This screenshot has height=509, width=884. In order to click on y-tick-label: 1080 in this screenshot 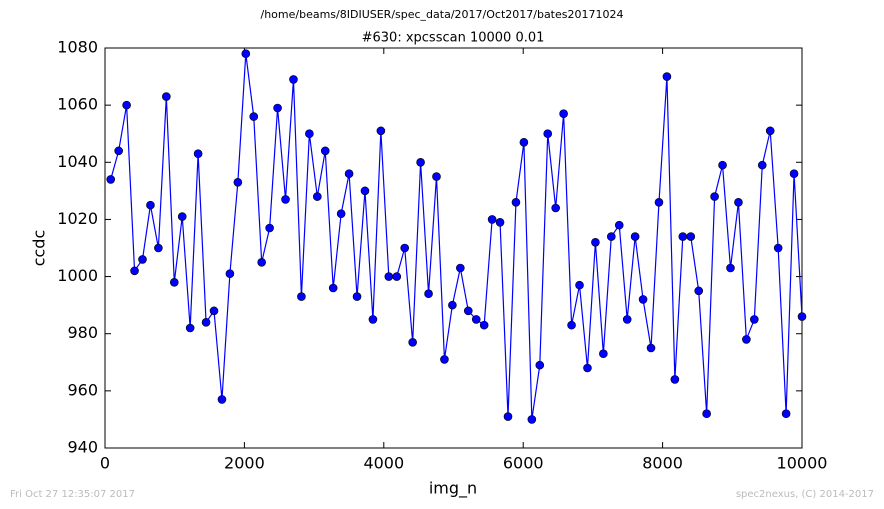, I will do `click(77, 47)`.